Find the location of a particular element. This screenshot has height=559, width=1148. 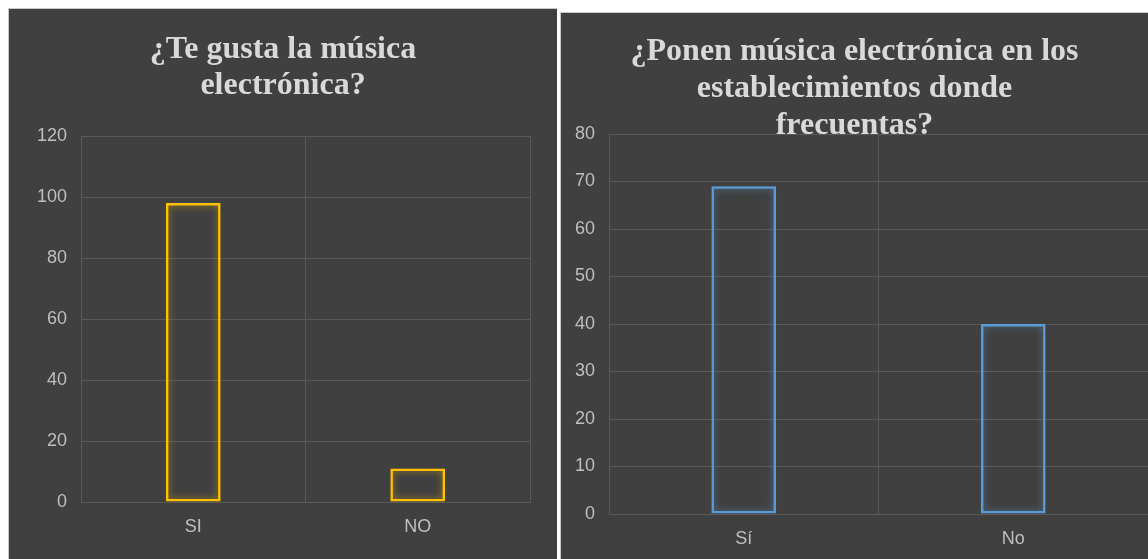

y-tick-label: 50 is located at coordinates (584, 275).